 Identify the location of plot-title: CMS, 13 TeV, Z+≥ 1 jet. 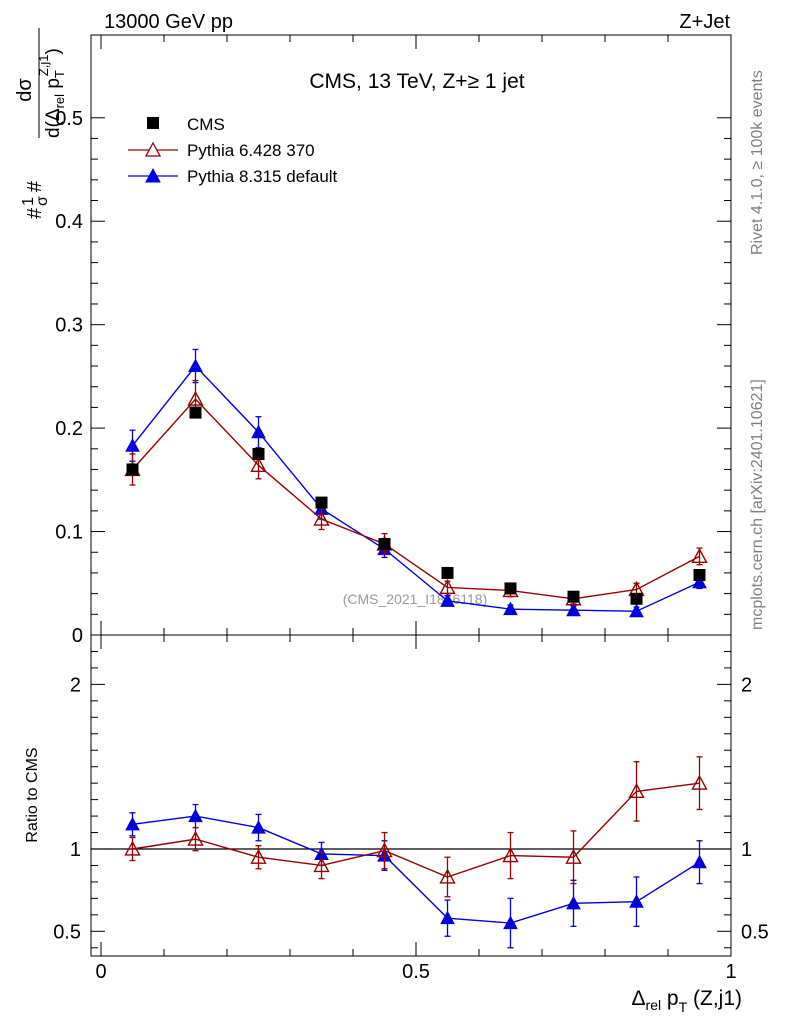
(416, 81).